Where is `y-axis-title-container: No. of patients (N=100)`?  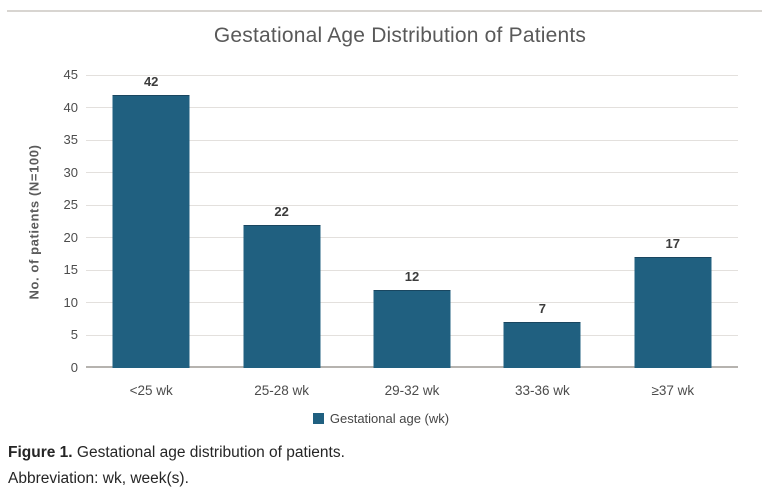 y-axis-title-container: No. of patients (N=100) is located at coordinates (34, 221).